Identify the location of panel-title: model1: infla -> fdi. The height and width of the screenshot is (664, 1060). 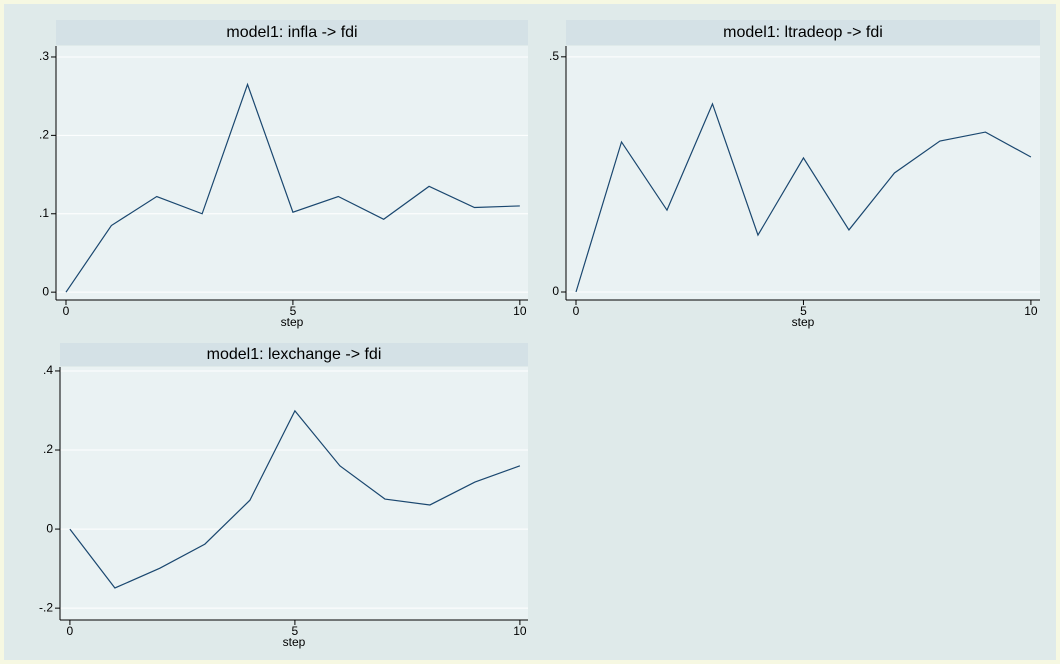
(291, 32).